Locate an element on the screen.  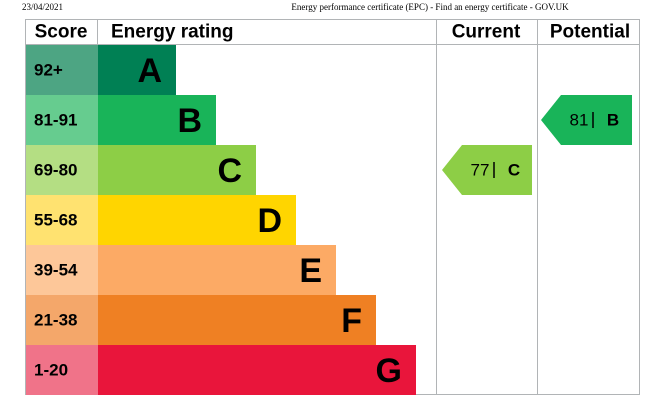
potential-value: 81 is located at coordinates (579, 120).